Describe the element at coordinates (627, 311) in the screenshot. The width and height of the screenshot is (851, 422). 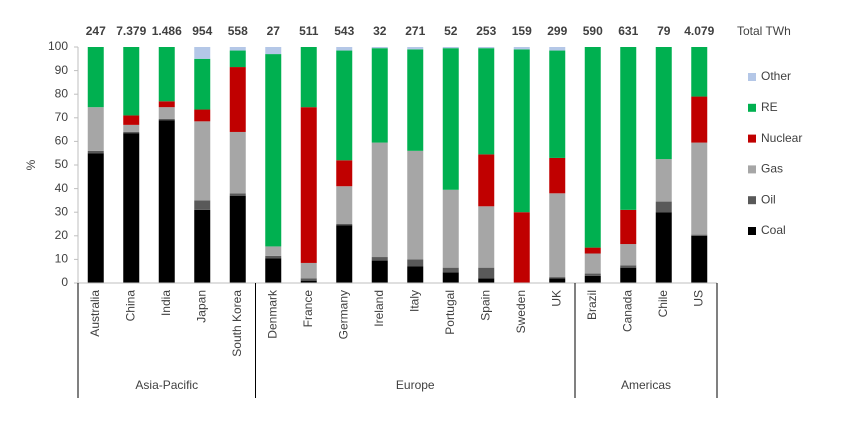
I see `x-tick-label: Canada` at that location.